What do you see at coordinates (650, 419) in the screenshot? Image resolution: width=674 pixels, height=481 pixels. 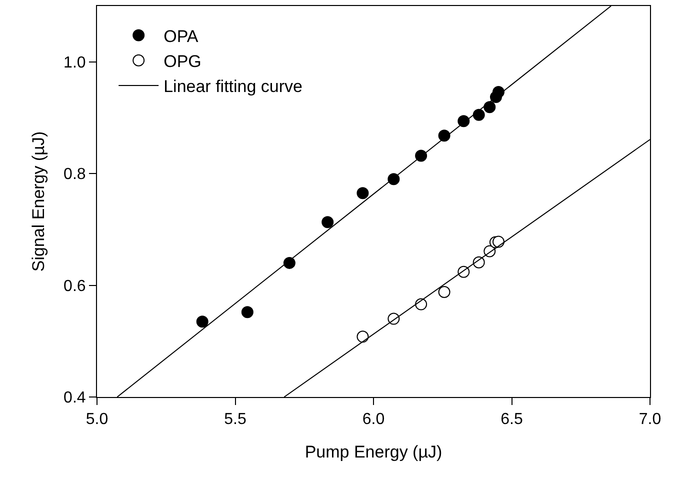 I see `x-tick-label: 7.0` at bounding box center [650, 419].